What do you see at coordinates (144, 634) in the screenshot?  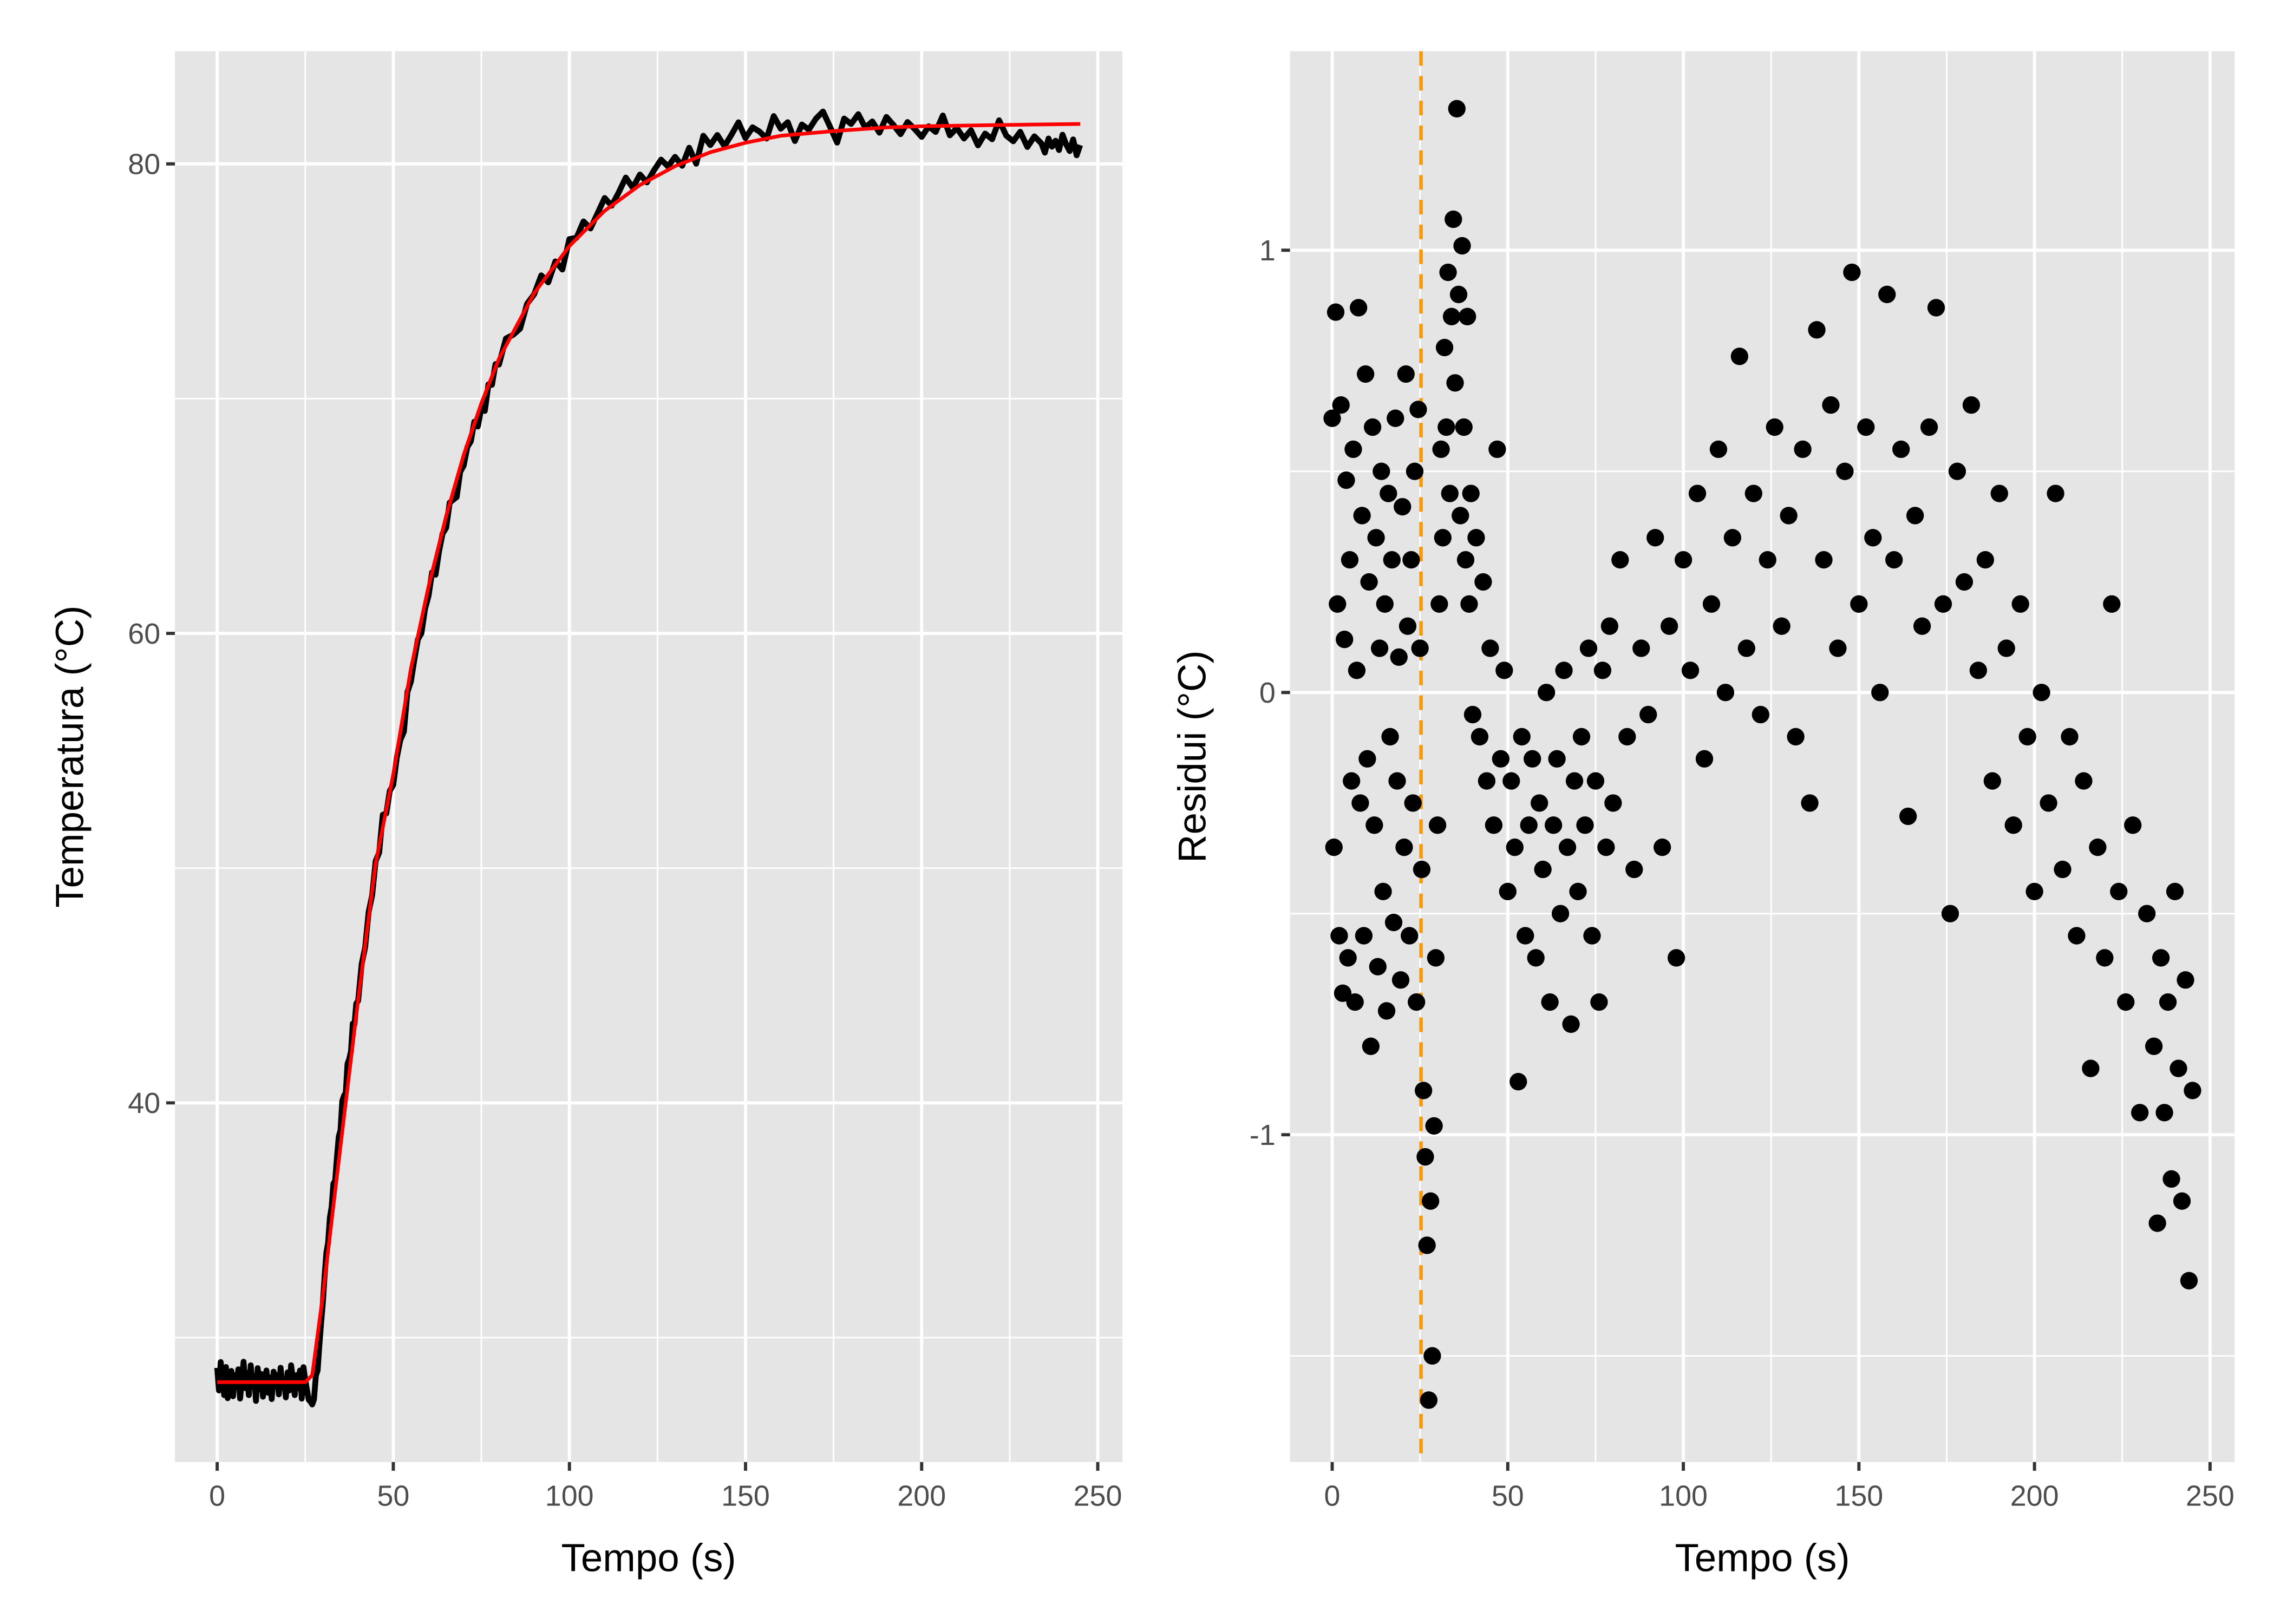 I see `y-tick-label: 60` at bounding box center [144, 634].